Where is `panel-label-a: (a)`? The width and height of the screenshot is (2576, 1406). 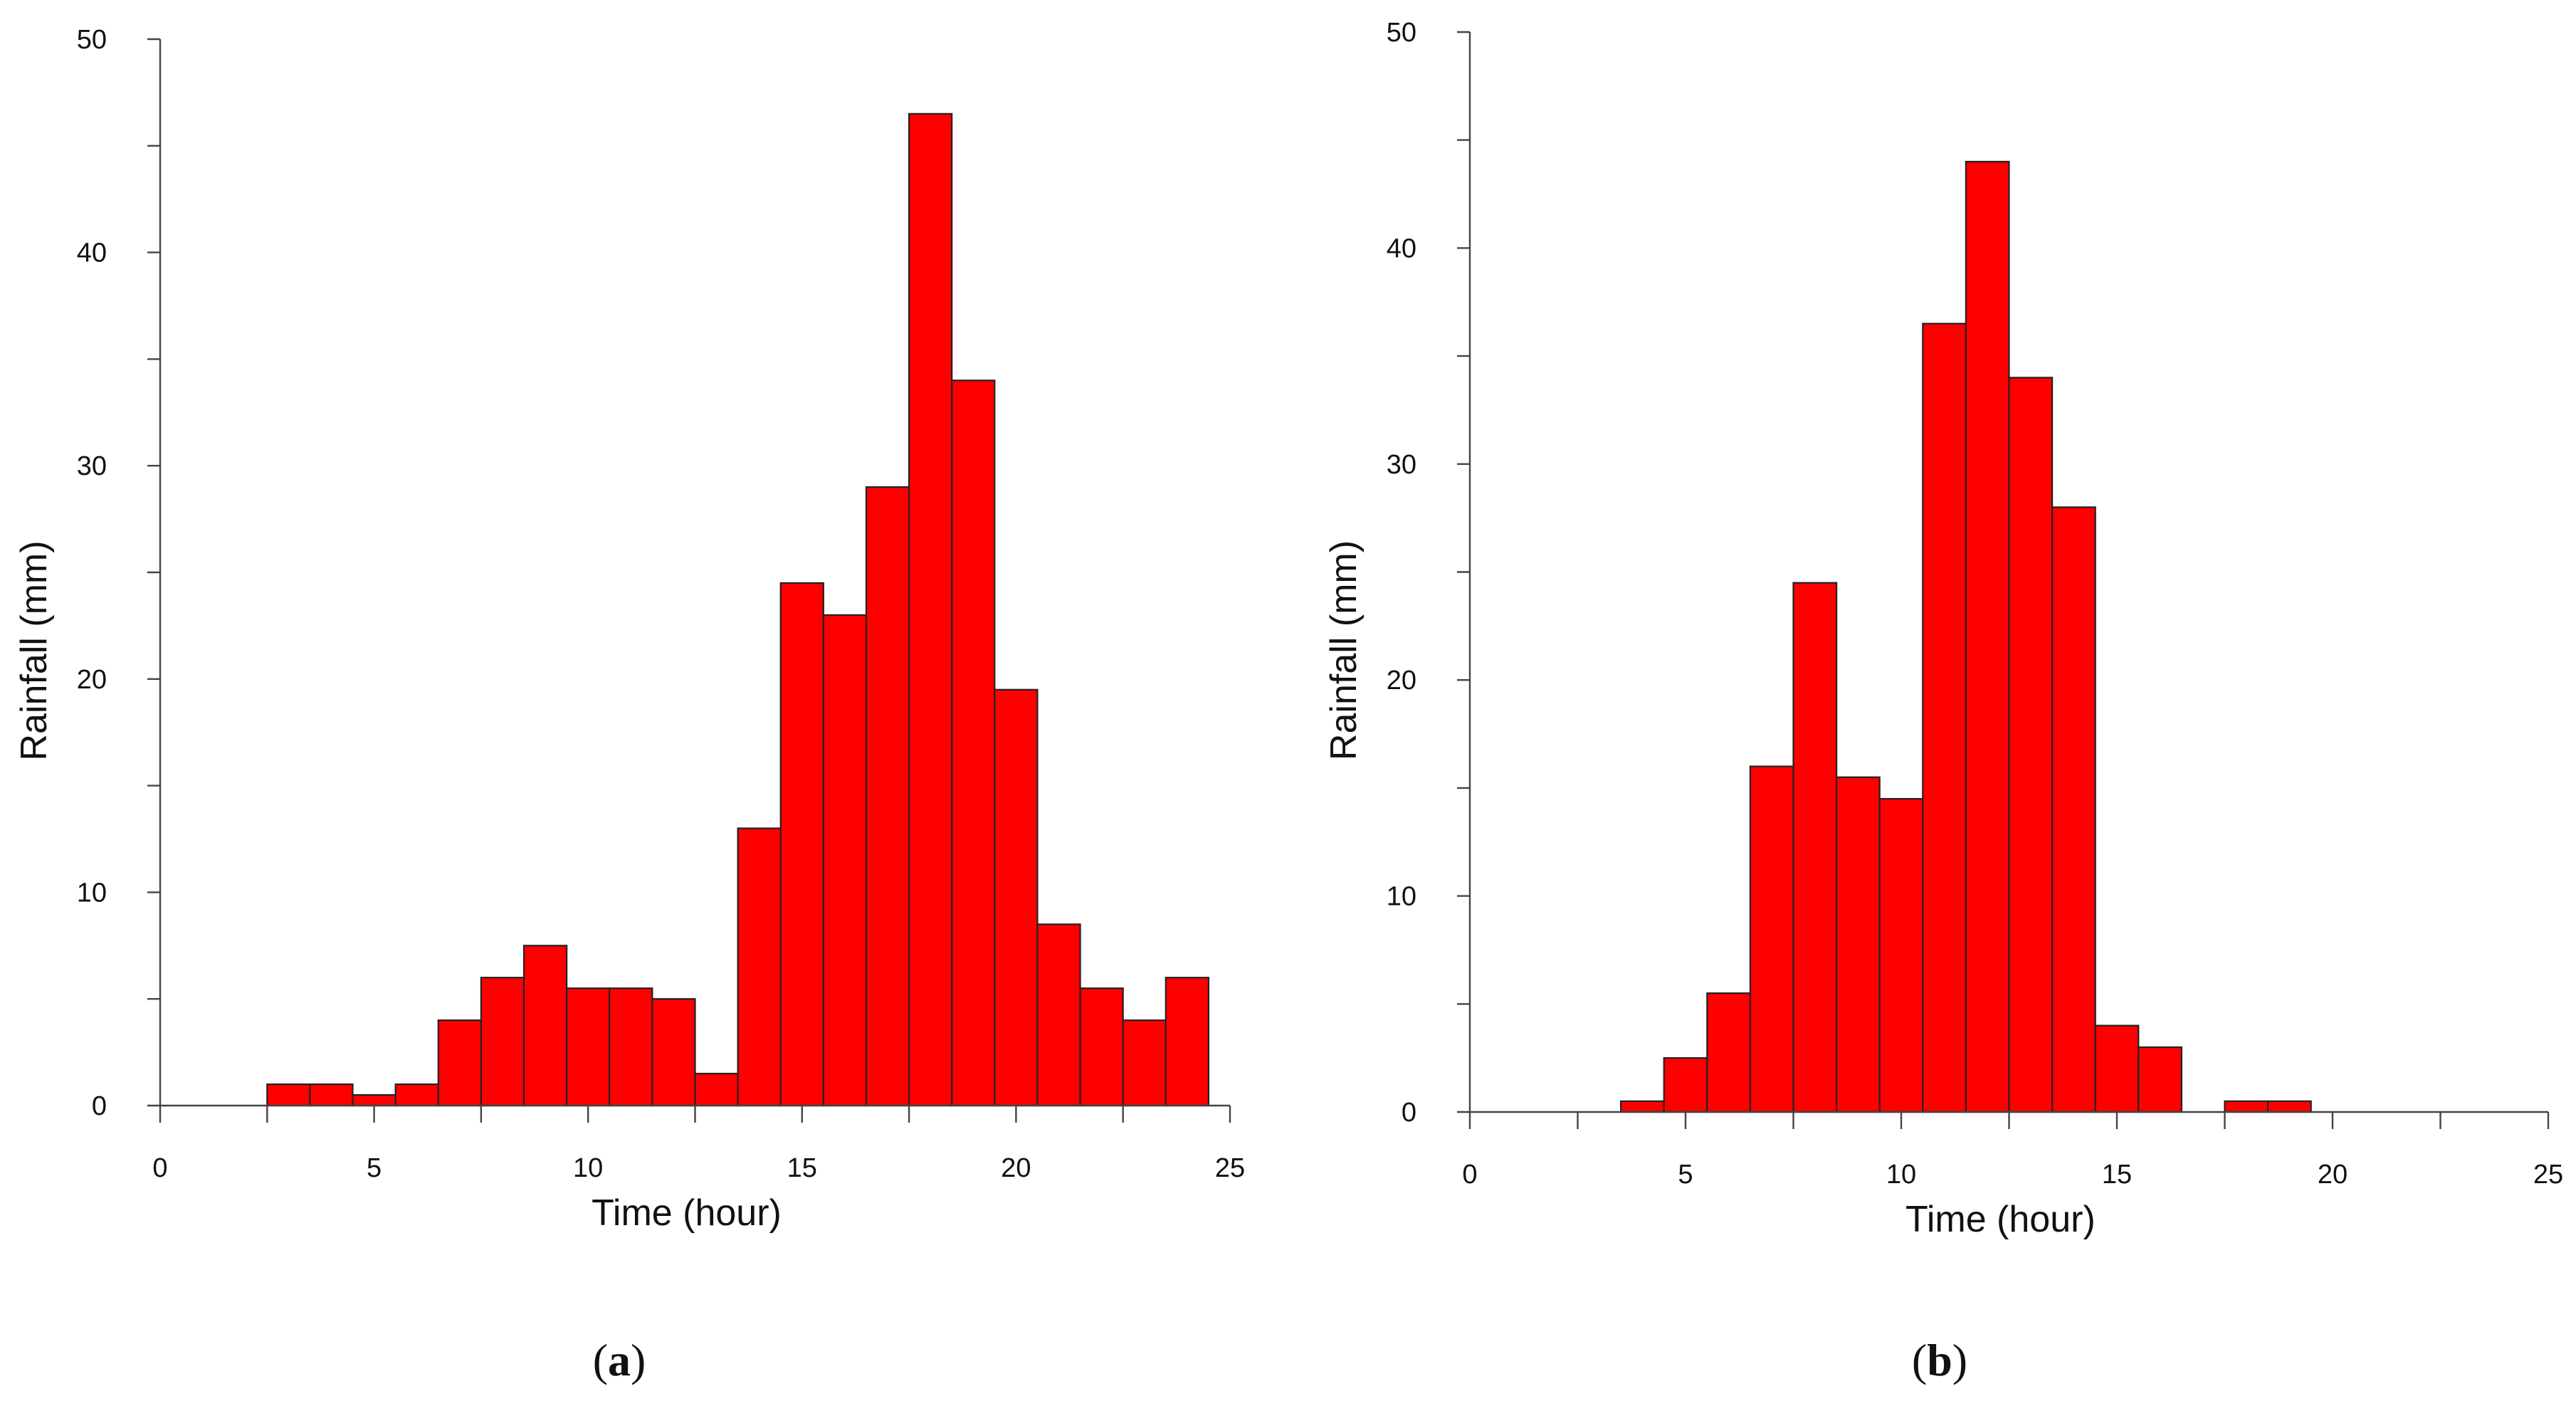
panel-label-a: (a) is located at coordinates (620, 1360).